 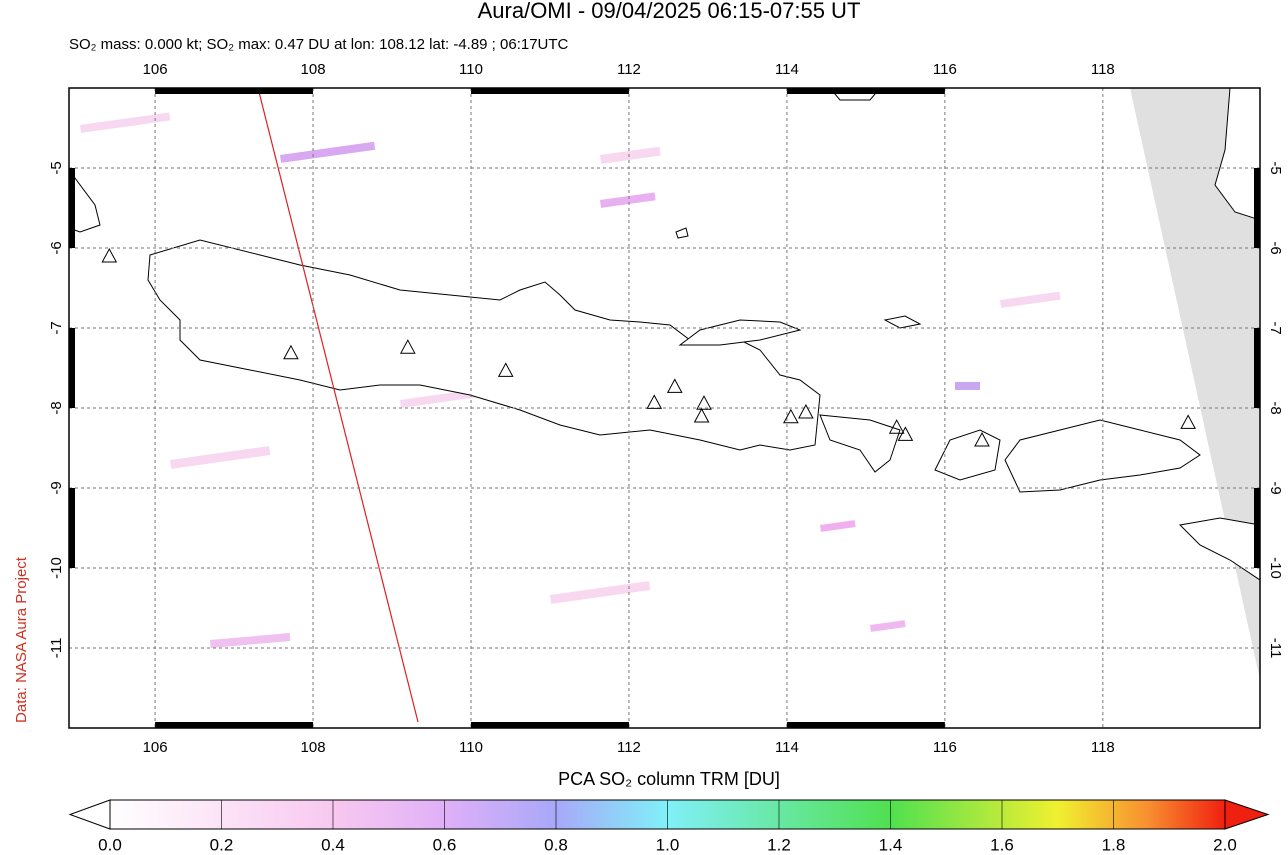 I want to click on colorbar-tick-label: 1.2, so click(x=779, y=844).